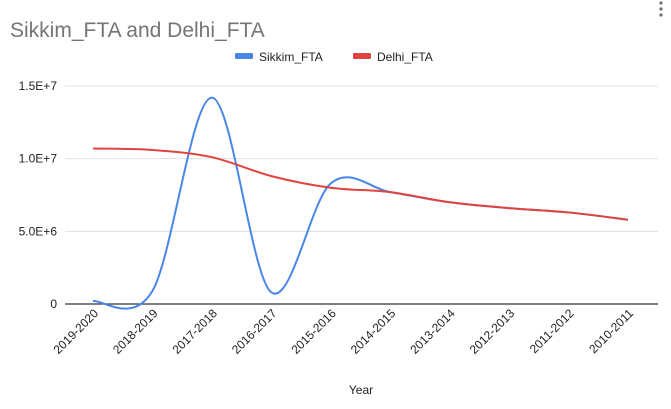 This screenshot has width=671, height=409. Describe the element at coordinates (38, 86) in the screenshot. I see `y-tick-label: 1.5E+7` at that location.